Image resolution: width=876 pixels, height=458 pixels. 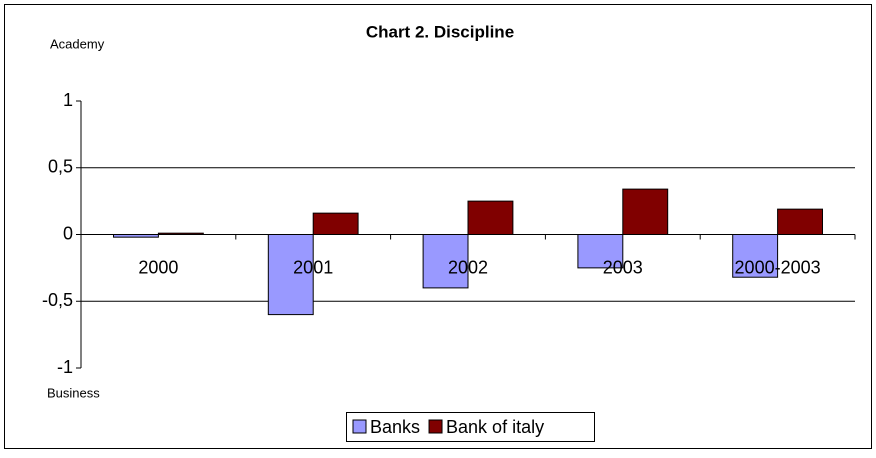 I want to click on legend-label: Bank of italy, so click(x=495, y=427).